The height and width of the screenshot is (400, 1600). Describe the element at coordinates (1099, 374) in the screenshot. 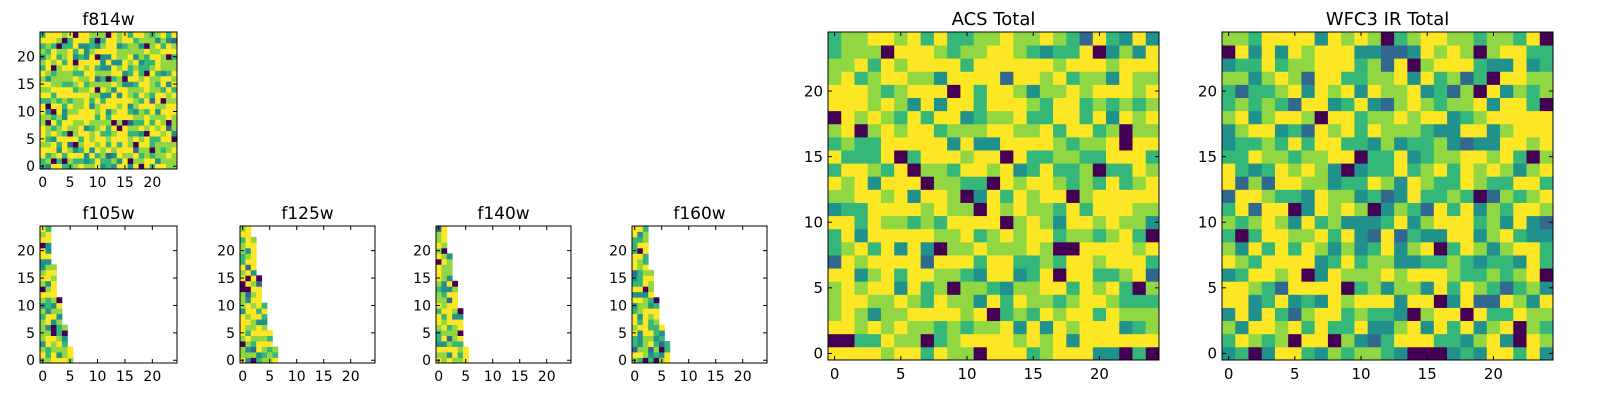

I see `x-tick-label: 20` at that location.